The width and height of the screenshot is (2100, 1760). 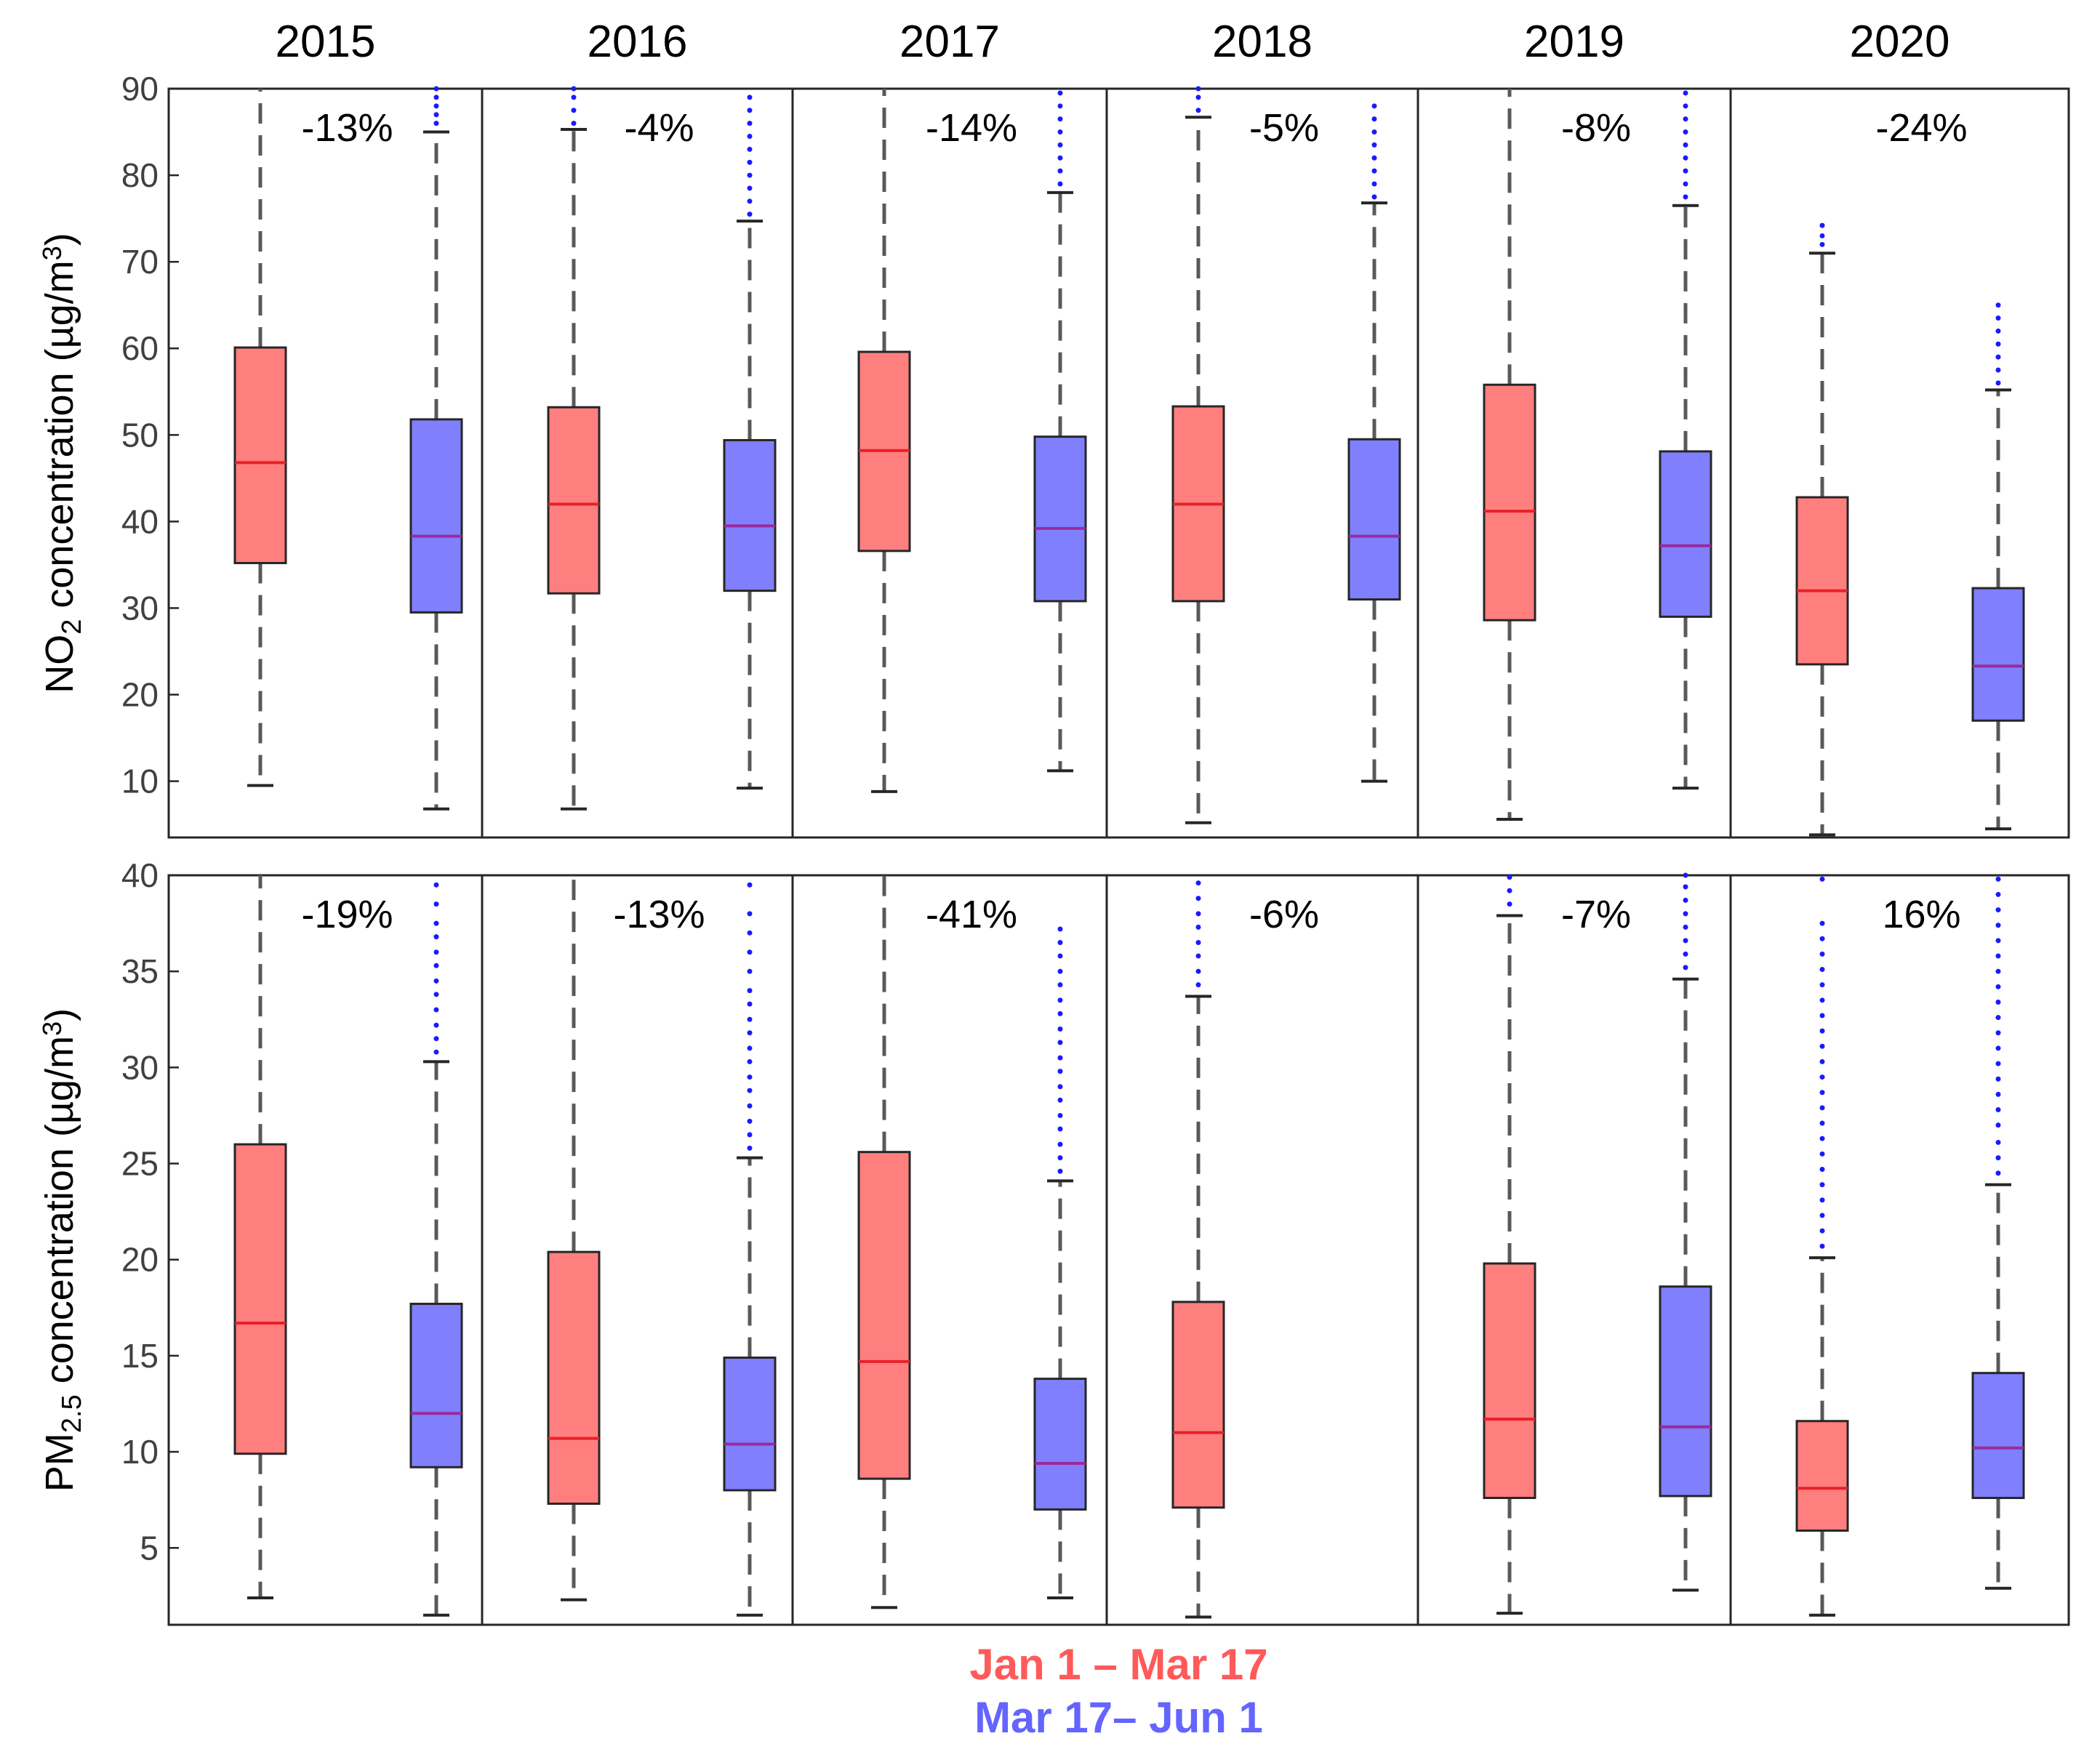 What do you see at coordinates (62, 1250) in the screenshot?
I see `y-axis-label: PM2.5 concentration (µg/m3)` at bounding box center [62, 1250].